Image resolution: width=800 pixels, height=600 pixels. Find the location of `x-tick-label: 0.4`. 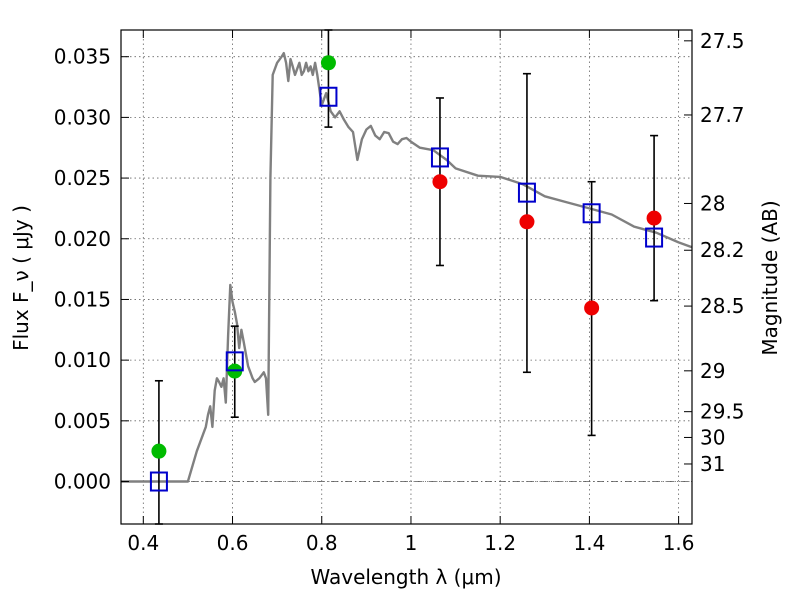

x-tick-label: 0.4 is located at coordinates (143, 543).